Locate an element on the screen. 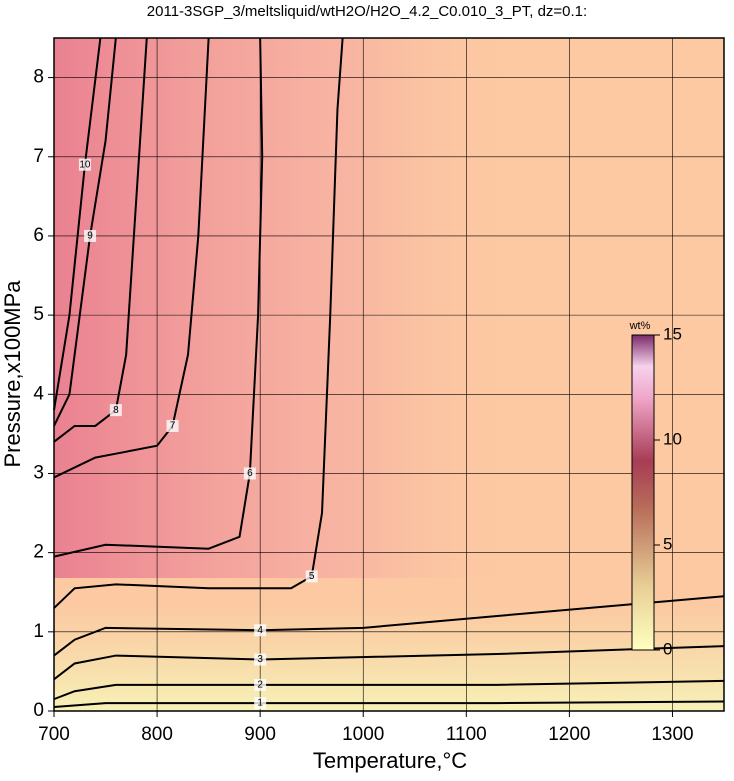 The image size is (734, 781). x-tick-label: 800 is located at coordinates (157, 734).